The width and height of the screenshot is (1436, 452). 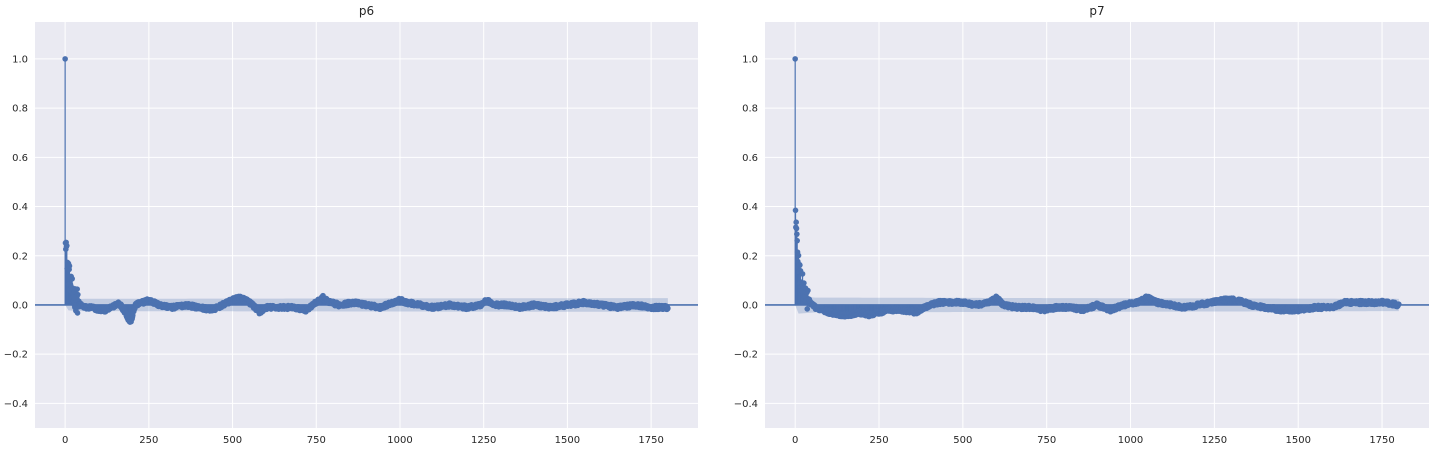 What do you see at coordinates (16, 231) in the screenshot?
I see `y-tick-labels: −0.4 −0.2 0.0 0.2 0.4 0.6 0.8 1.0` at bounding box center [16, 231].